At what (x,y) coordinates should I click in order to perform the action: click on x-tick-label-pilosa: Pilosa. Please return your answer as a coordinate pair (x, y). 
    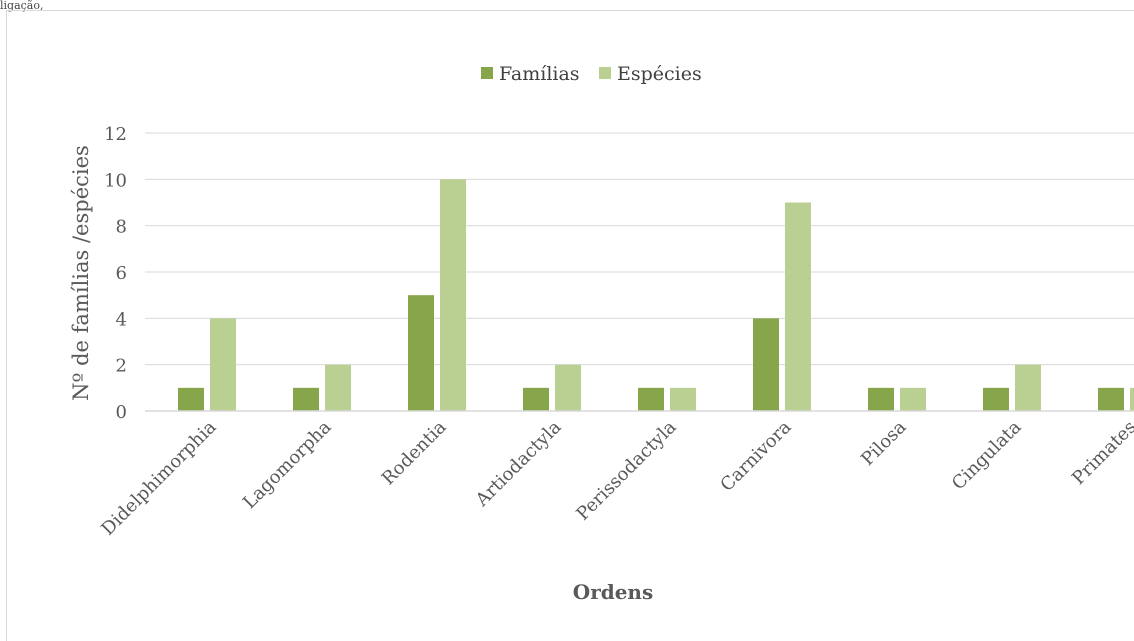
    Looking at the image, I should click on (884, 444).